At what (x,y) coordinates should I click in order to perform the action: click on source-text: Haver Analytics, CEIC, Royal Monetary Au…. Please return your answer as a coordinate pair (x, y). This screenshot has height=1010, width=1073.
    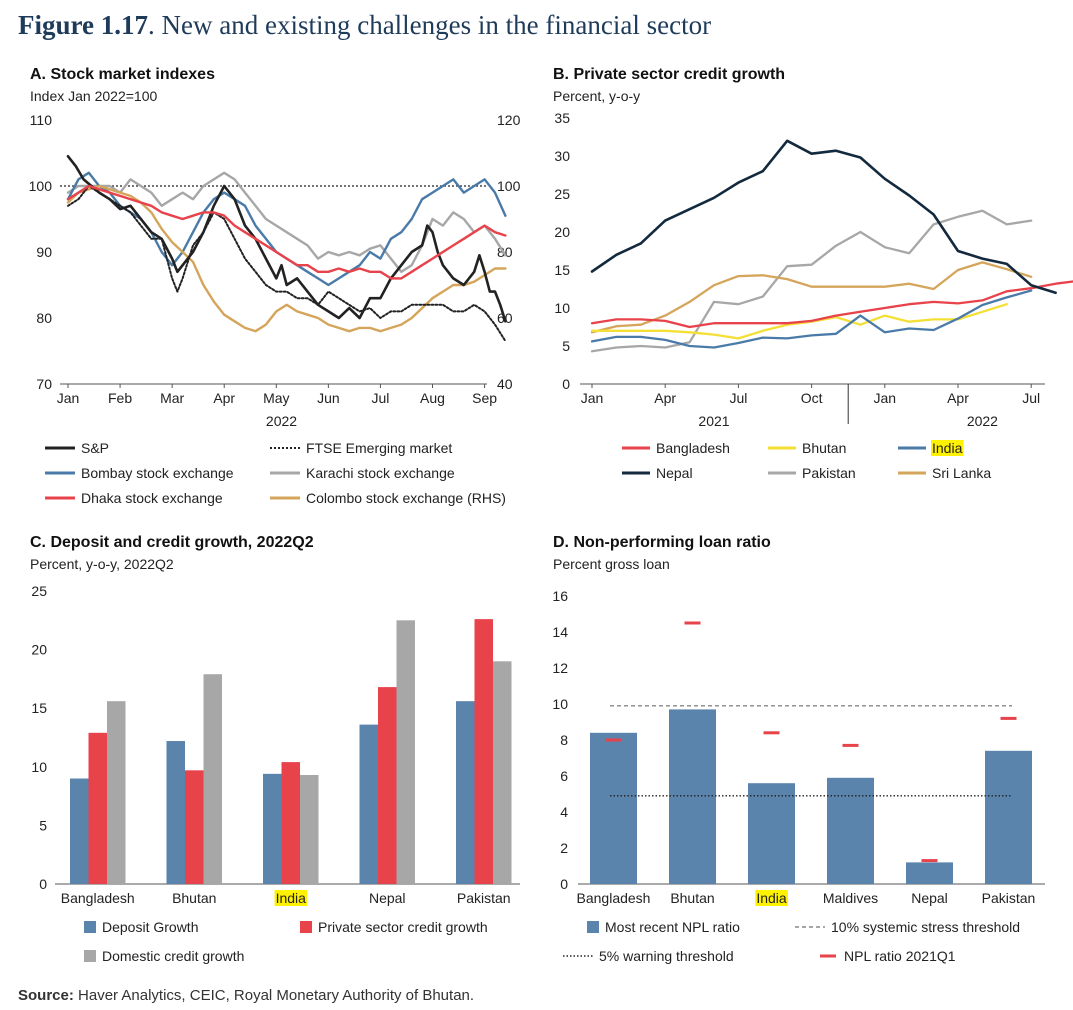
    Looking at the image, I should click on (274, 995).